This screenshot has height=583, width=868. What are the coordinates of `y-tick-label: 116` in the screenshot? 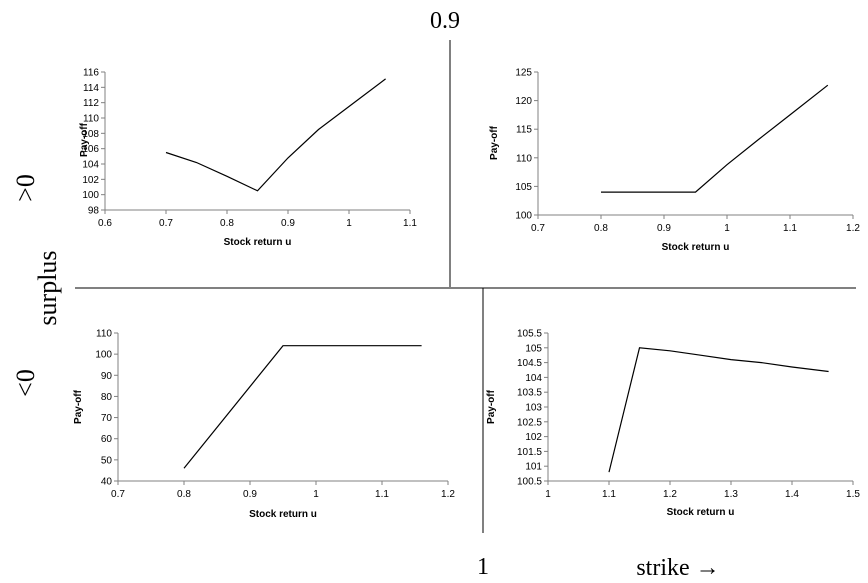 It's located at (91, 73).